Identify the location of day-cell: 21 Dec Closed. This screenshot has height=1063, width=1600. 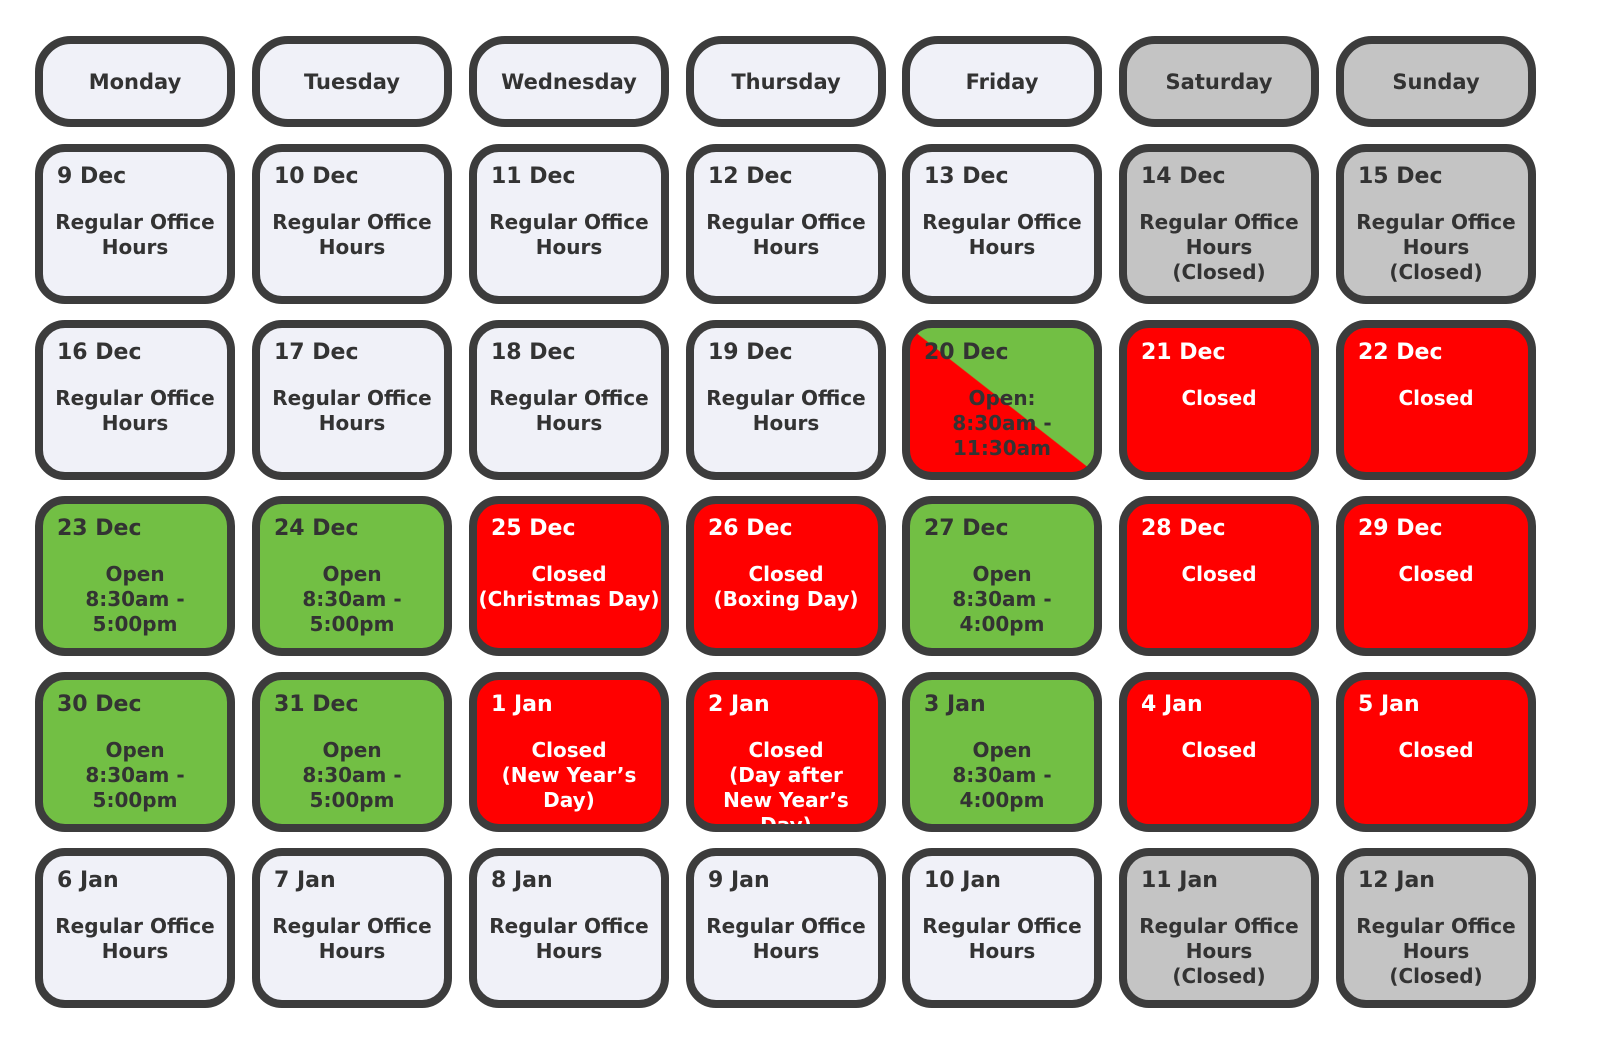
(1219, 400).